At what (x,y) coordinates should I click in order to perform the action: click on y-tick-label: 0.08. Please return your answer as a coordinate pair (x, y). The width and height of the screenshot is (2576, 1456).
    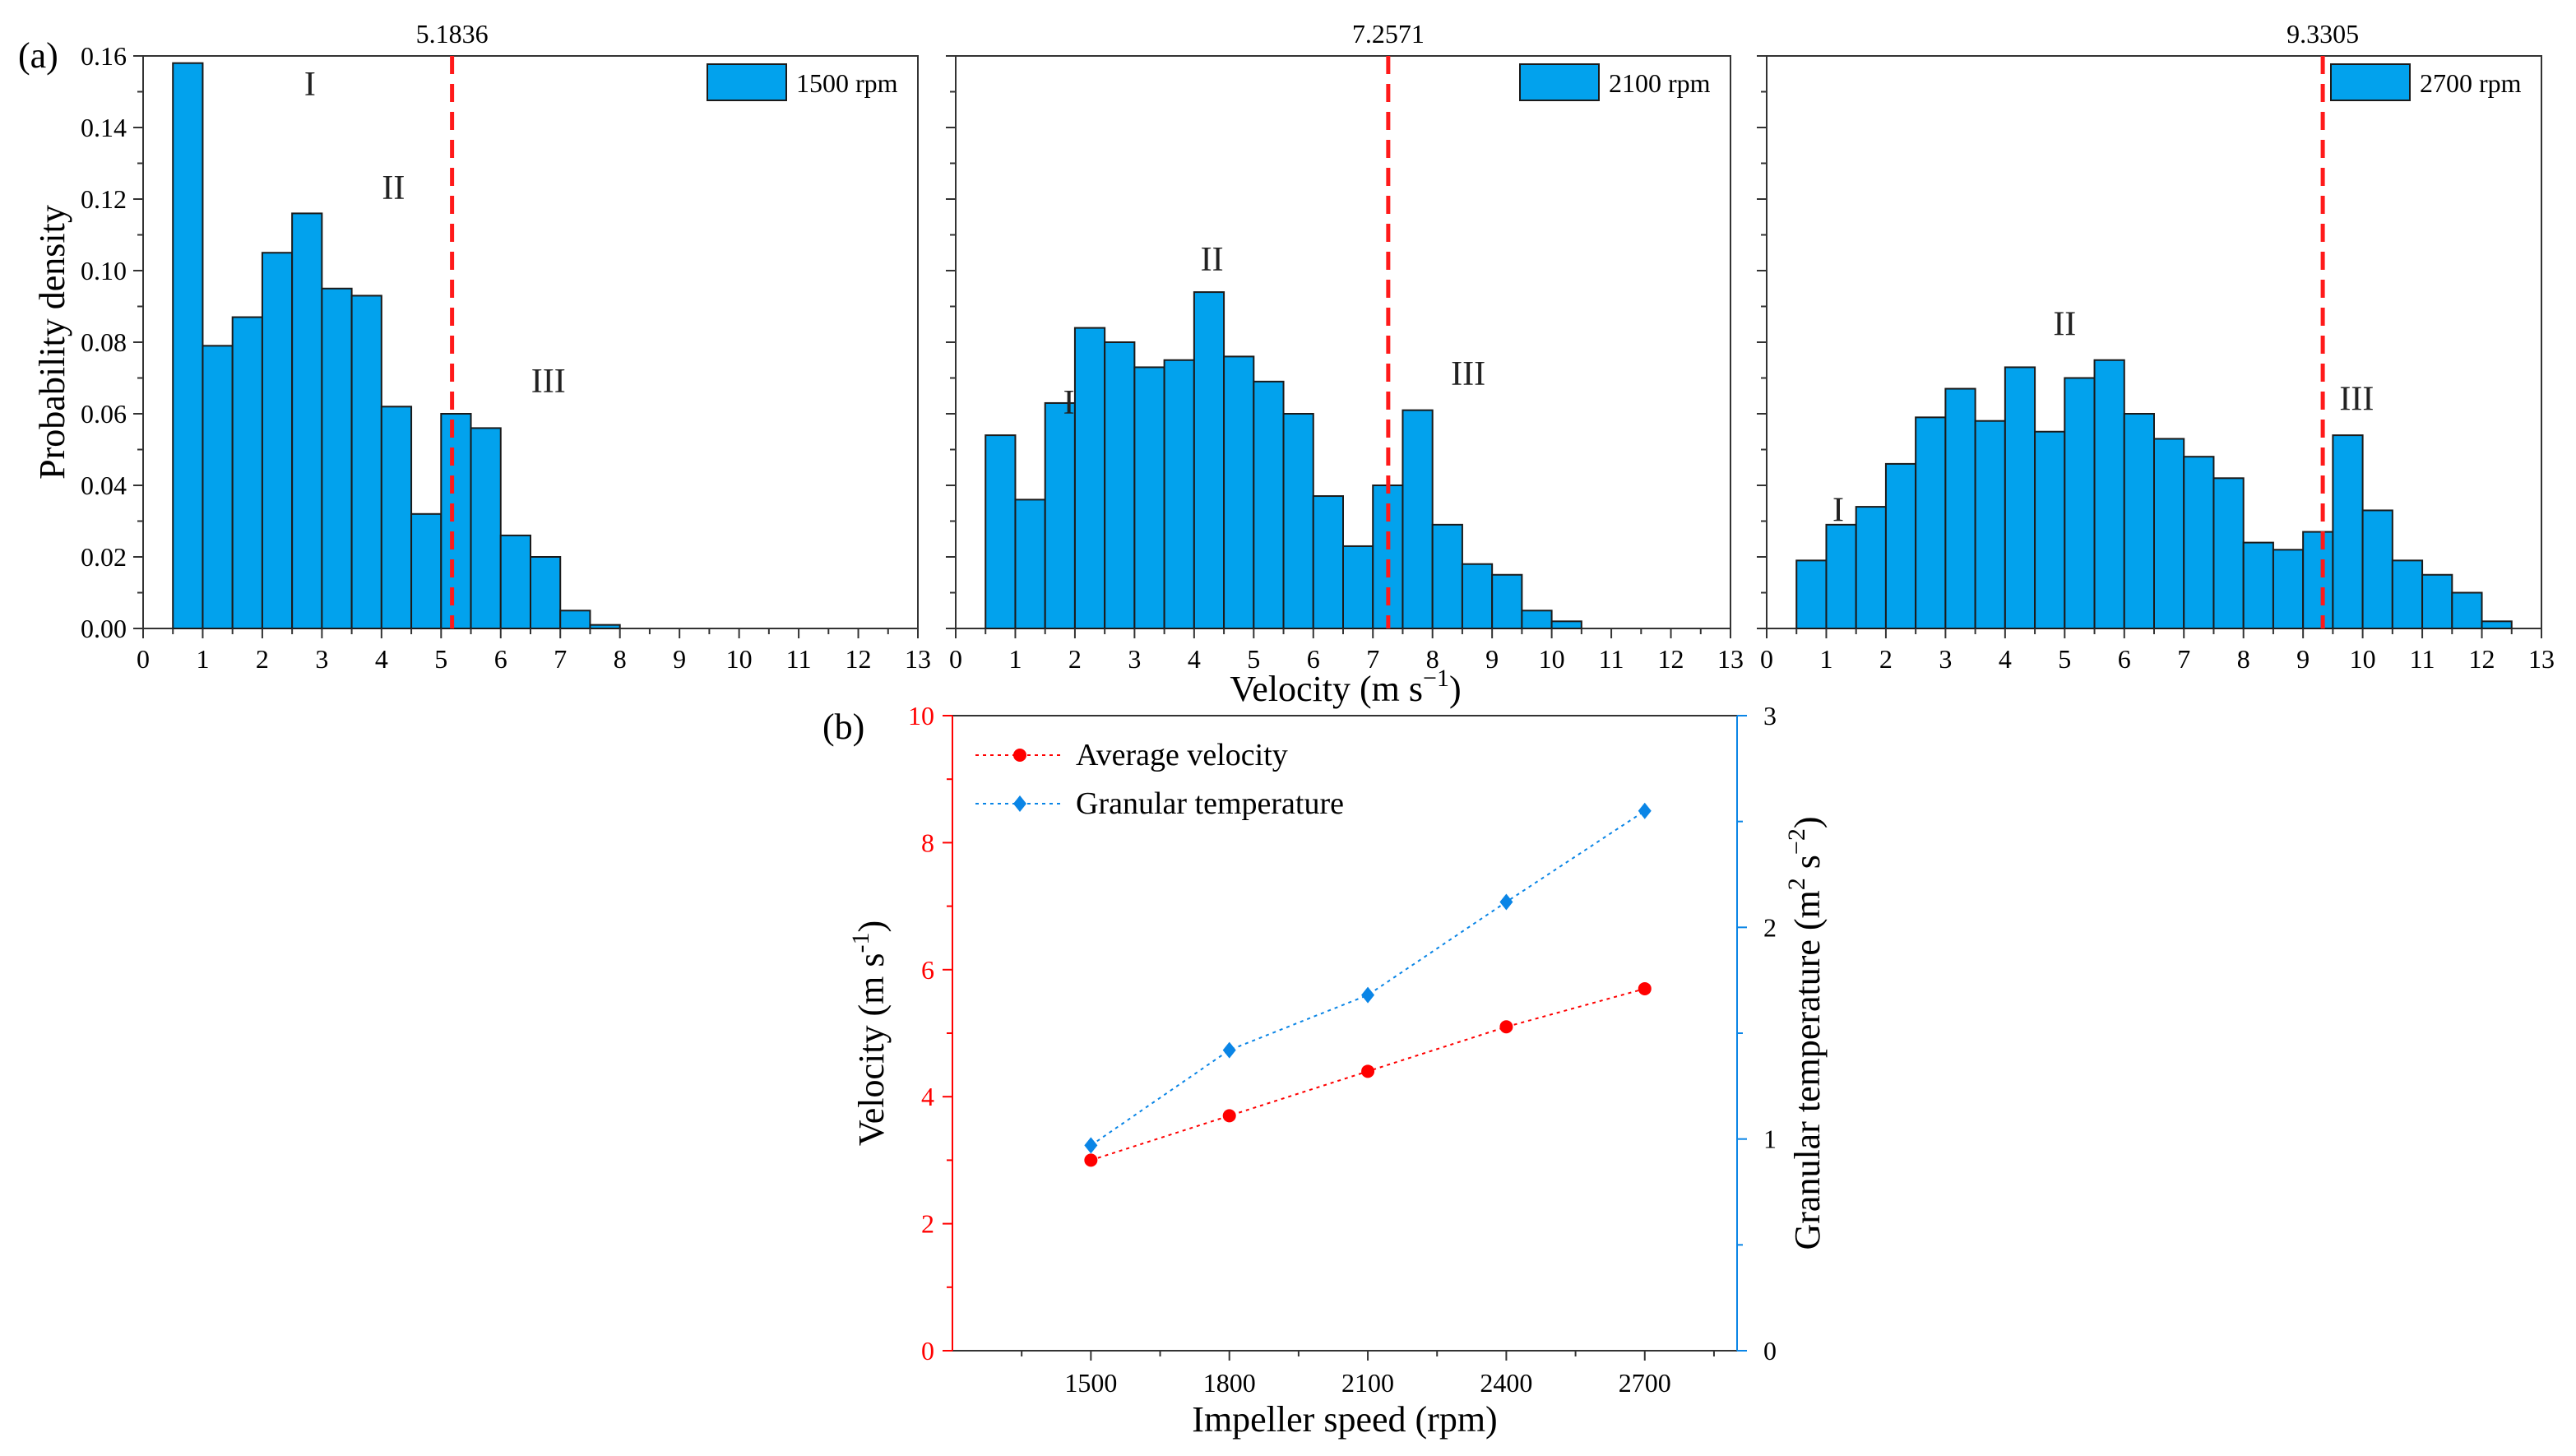
    Looking at the image, I should click on (104, 342).